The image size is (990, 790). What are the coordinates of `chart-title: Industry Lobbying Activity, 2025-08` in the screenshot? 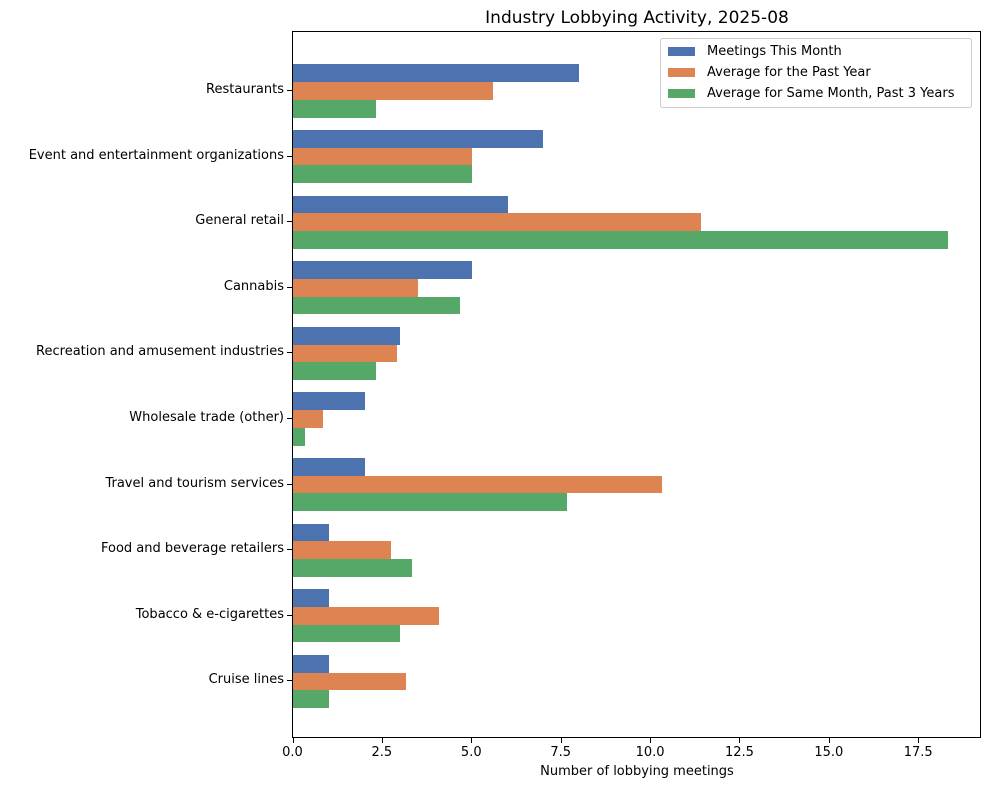 It's located at (637, 18).